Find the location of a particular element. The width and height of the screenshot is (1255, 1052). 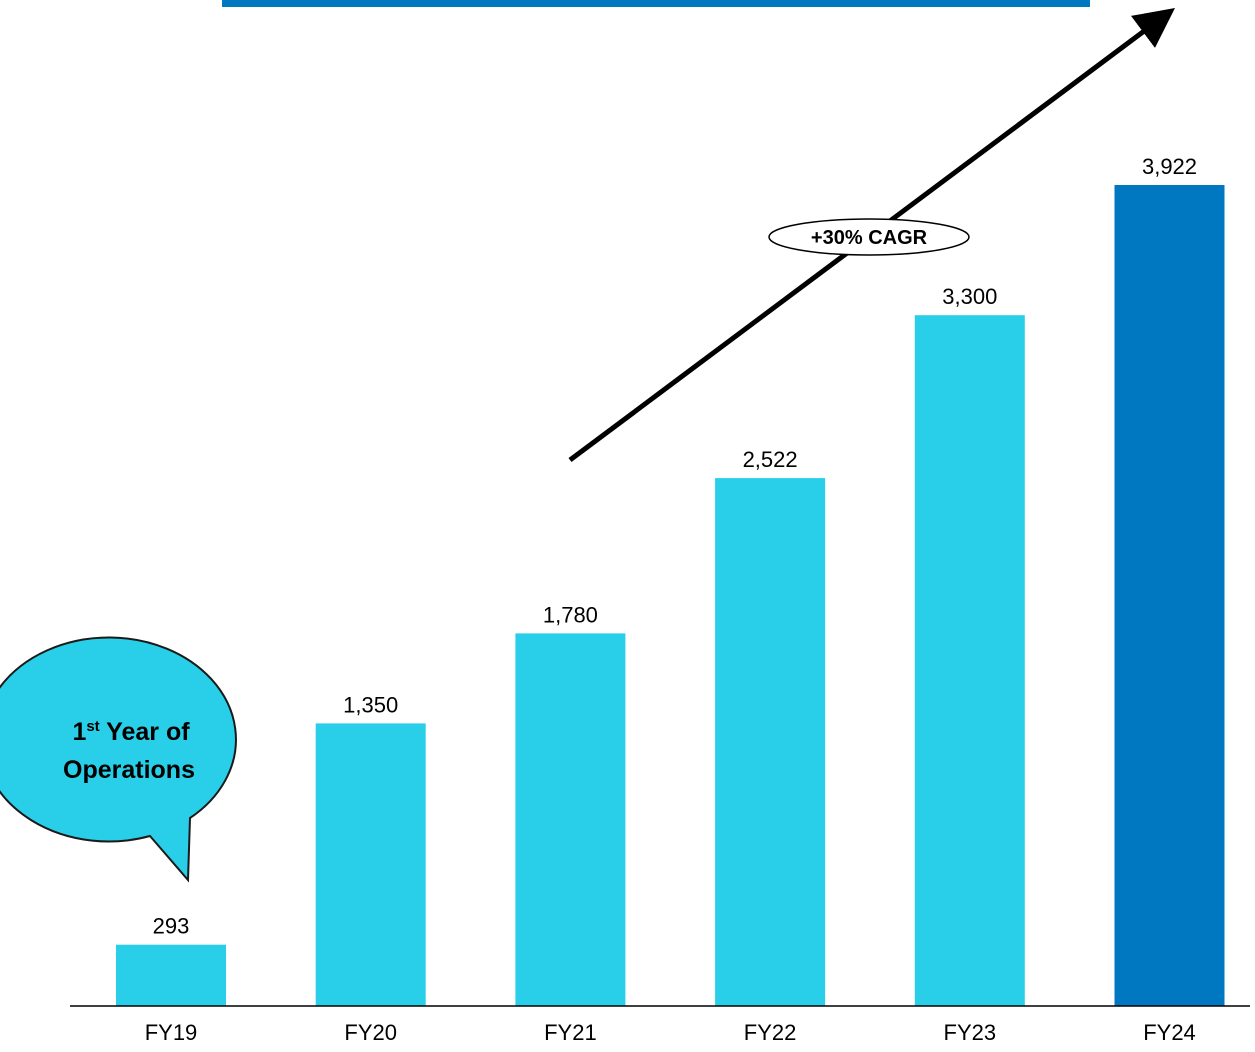

value-label-fy23: 3,300 is located at coordinates (969, 296).